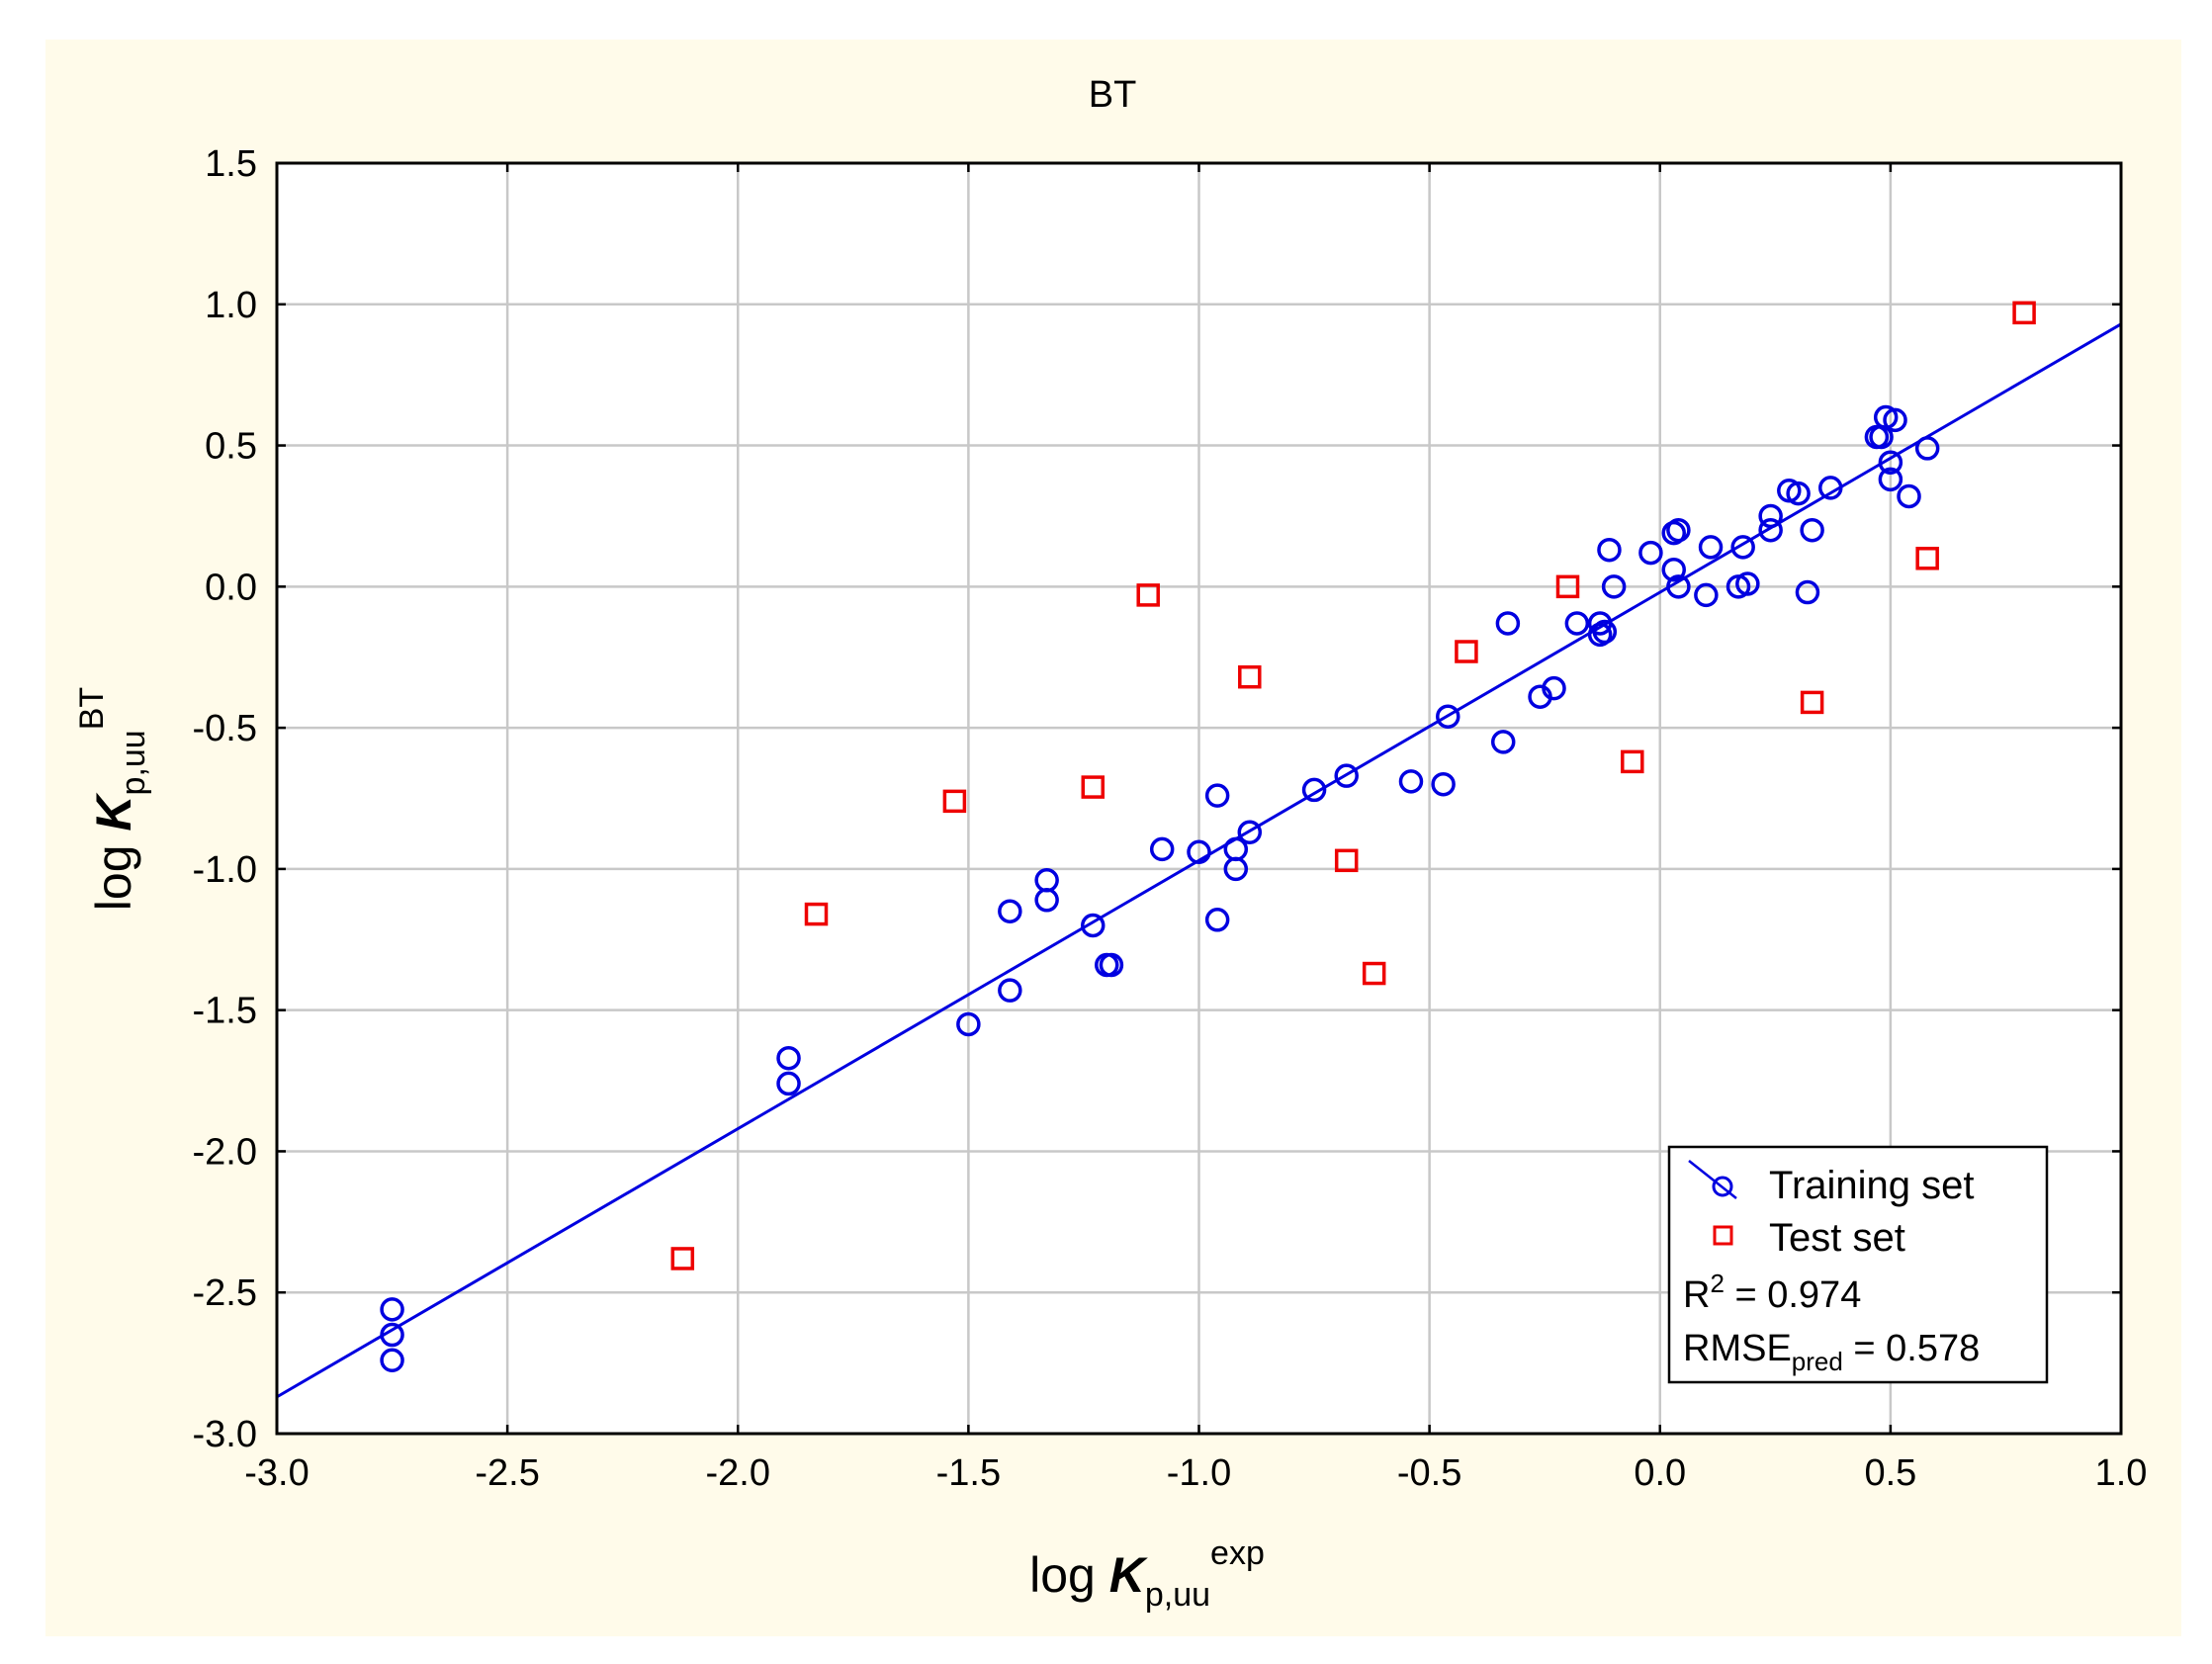 Image resolution: width=2212 pixels, height=1664 pixels. Describe the element at coordinates (231, 164) in the screenshot. I see `y-tick-label: 1.5` at that location.